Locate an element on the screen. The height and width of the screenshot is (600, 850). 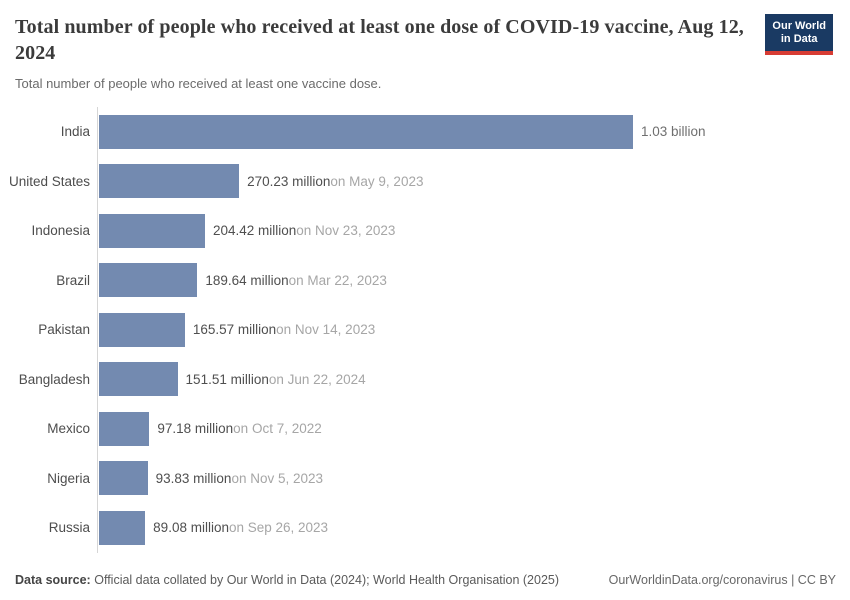
chart-row: Mexico 97.18 millionon Oct 7, 2022 is located at coordinates (425, 429).